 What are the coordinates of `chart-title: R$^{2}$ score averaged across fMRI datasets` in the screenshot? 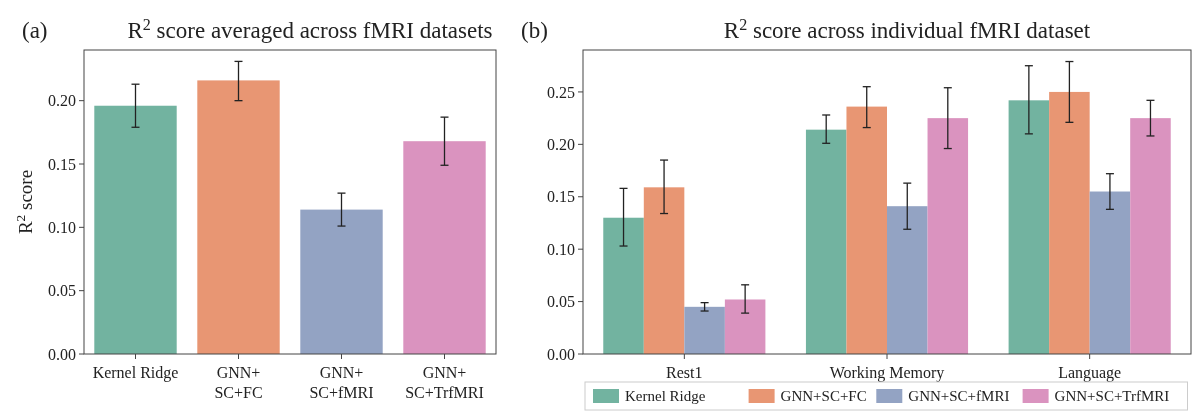 It's located at (310, 29).